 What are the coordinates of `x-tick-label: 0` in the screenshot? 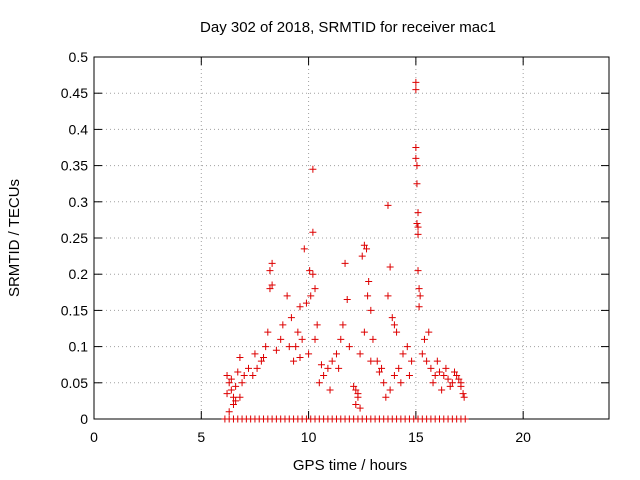 It's located at (94, 437).